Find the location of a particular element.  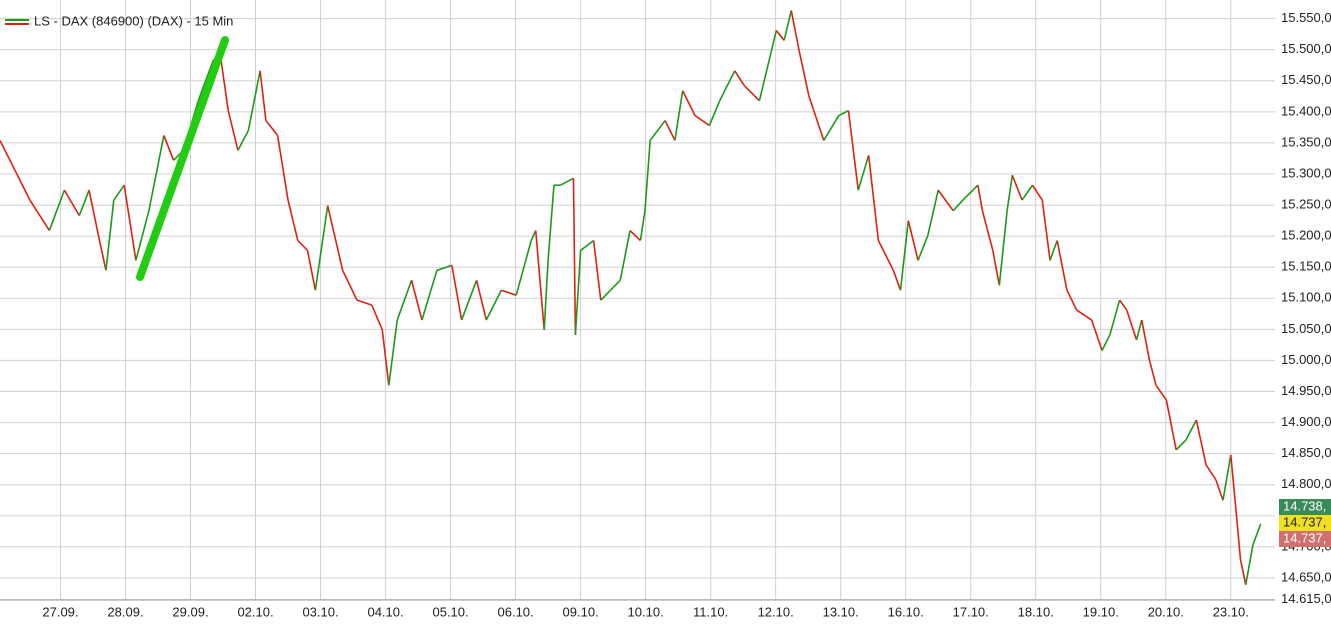

x-tick-label: 12.10. is located at coordinates (776, 611).